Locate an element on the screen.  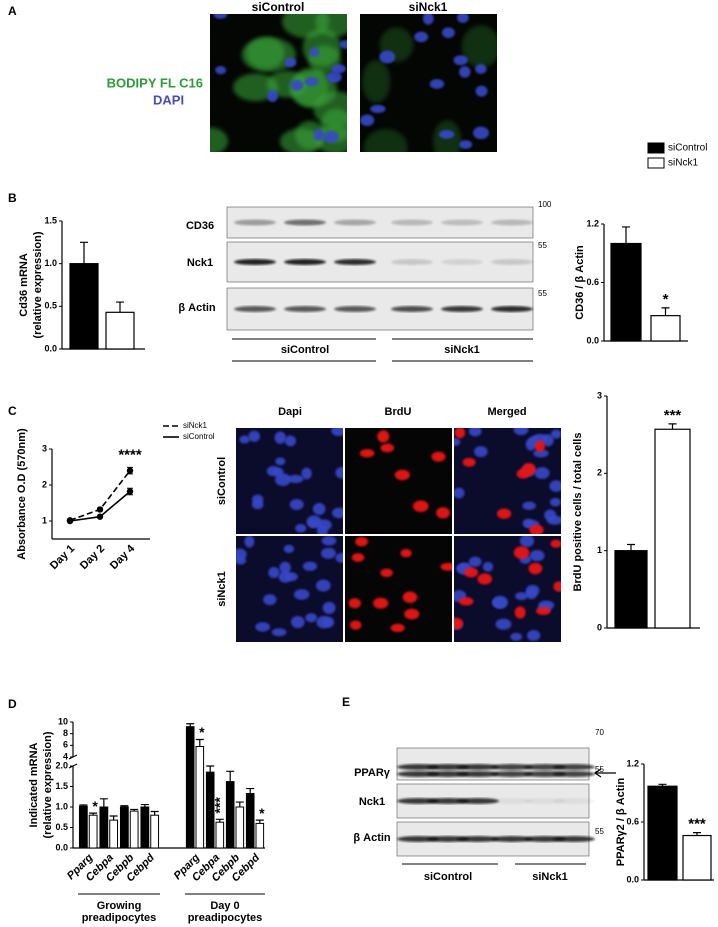
x-tick-label: Day 1 is located at coordinates (62, 557).